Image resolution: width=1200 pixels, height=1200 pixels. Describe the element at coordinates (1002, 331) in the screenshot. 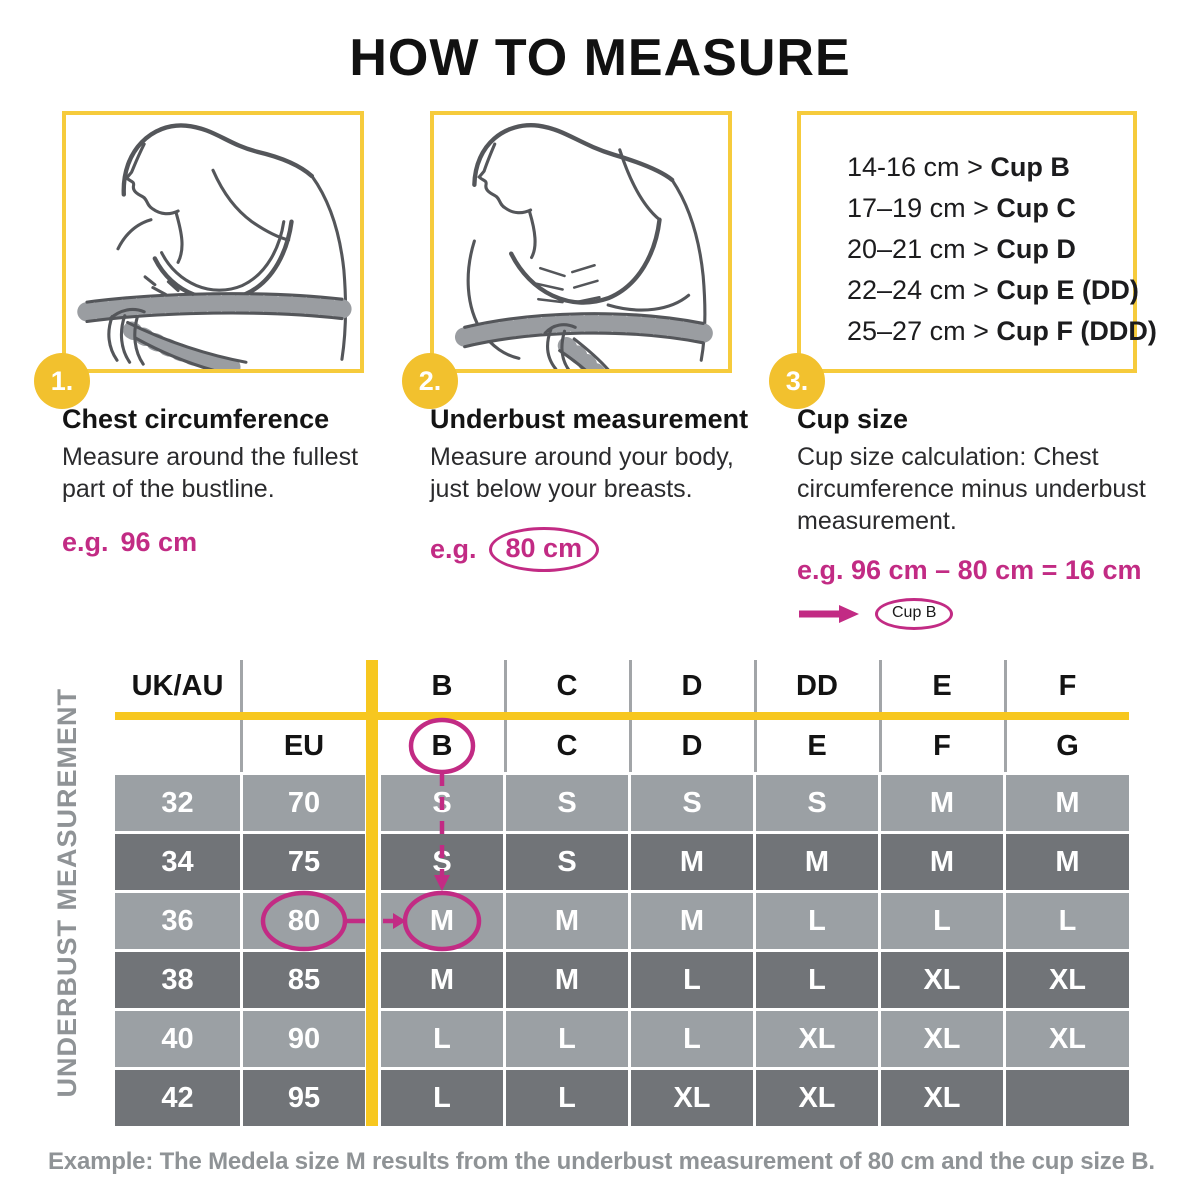

I see `cup-size-row: 25–27 cm > Cup F (DDD)` at that location.